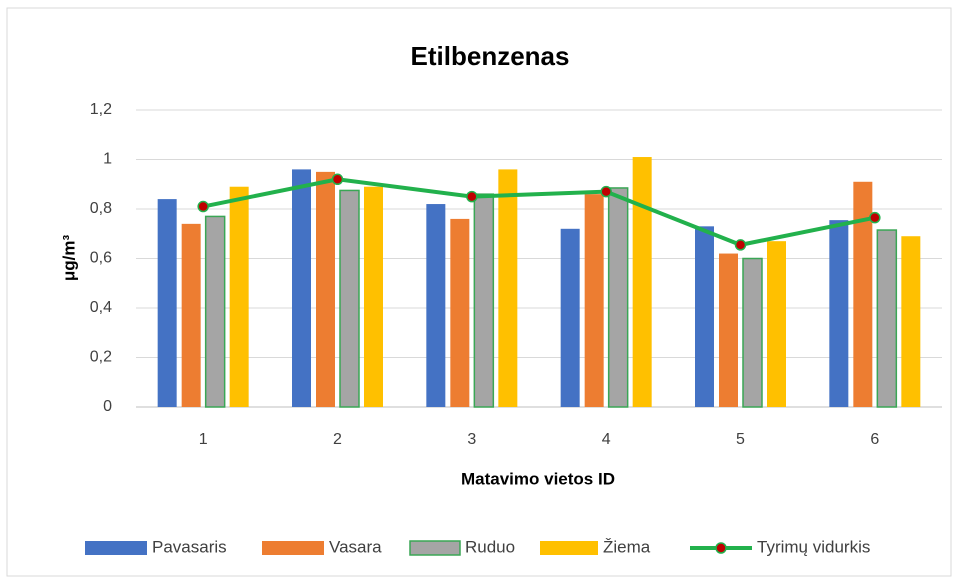 Image resolution: width=960 pixels, height=581 pixels. Describe the element at coordinates (203, 439) in the screenshot. I see `x-tick-label: 1` at that location.